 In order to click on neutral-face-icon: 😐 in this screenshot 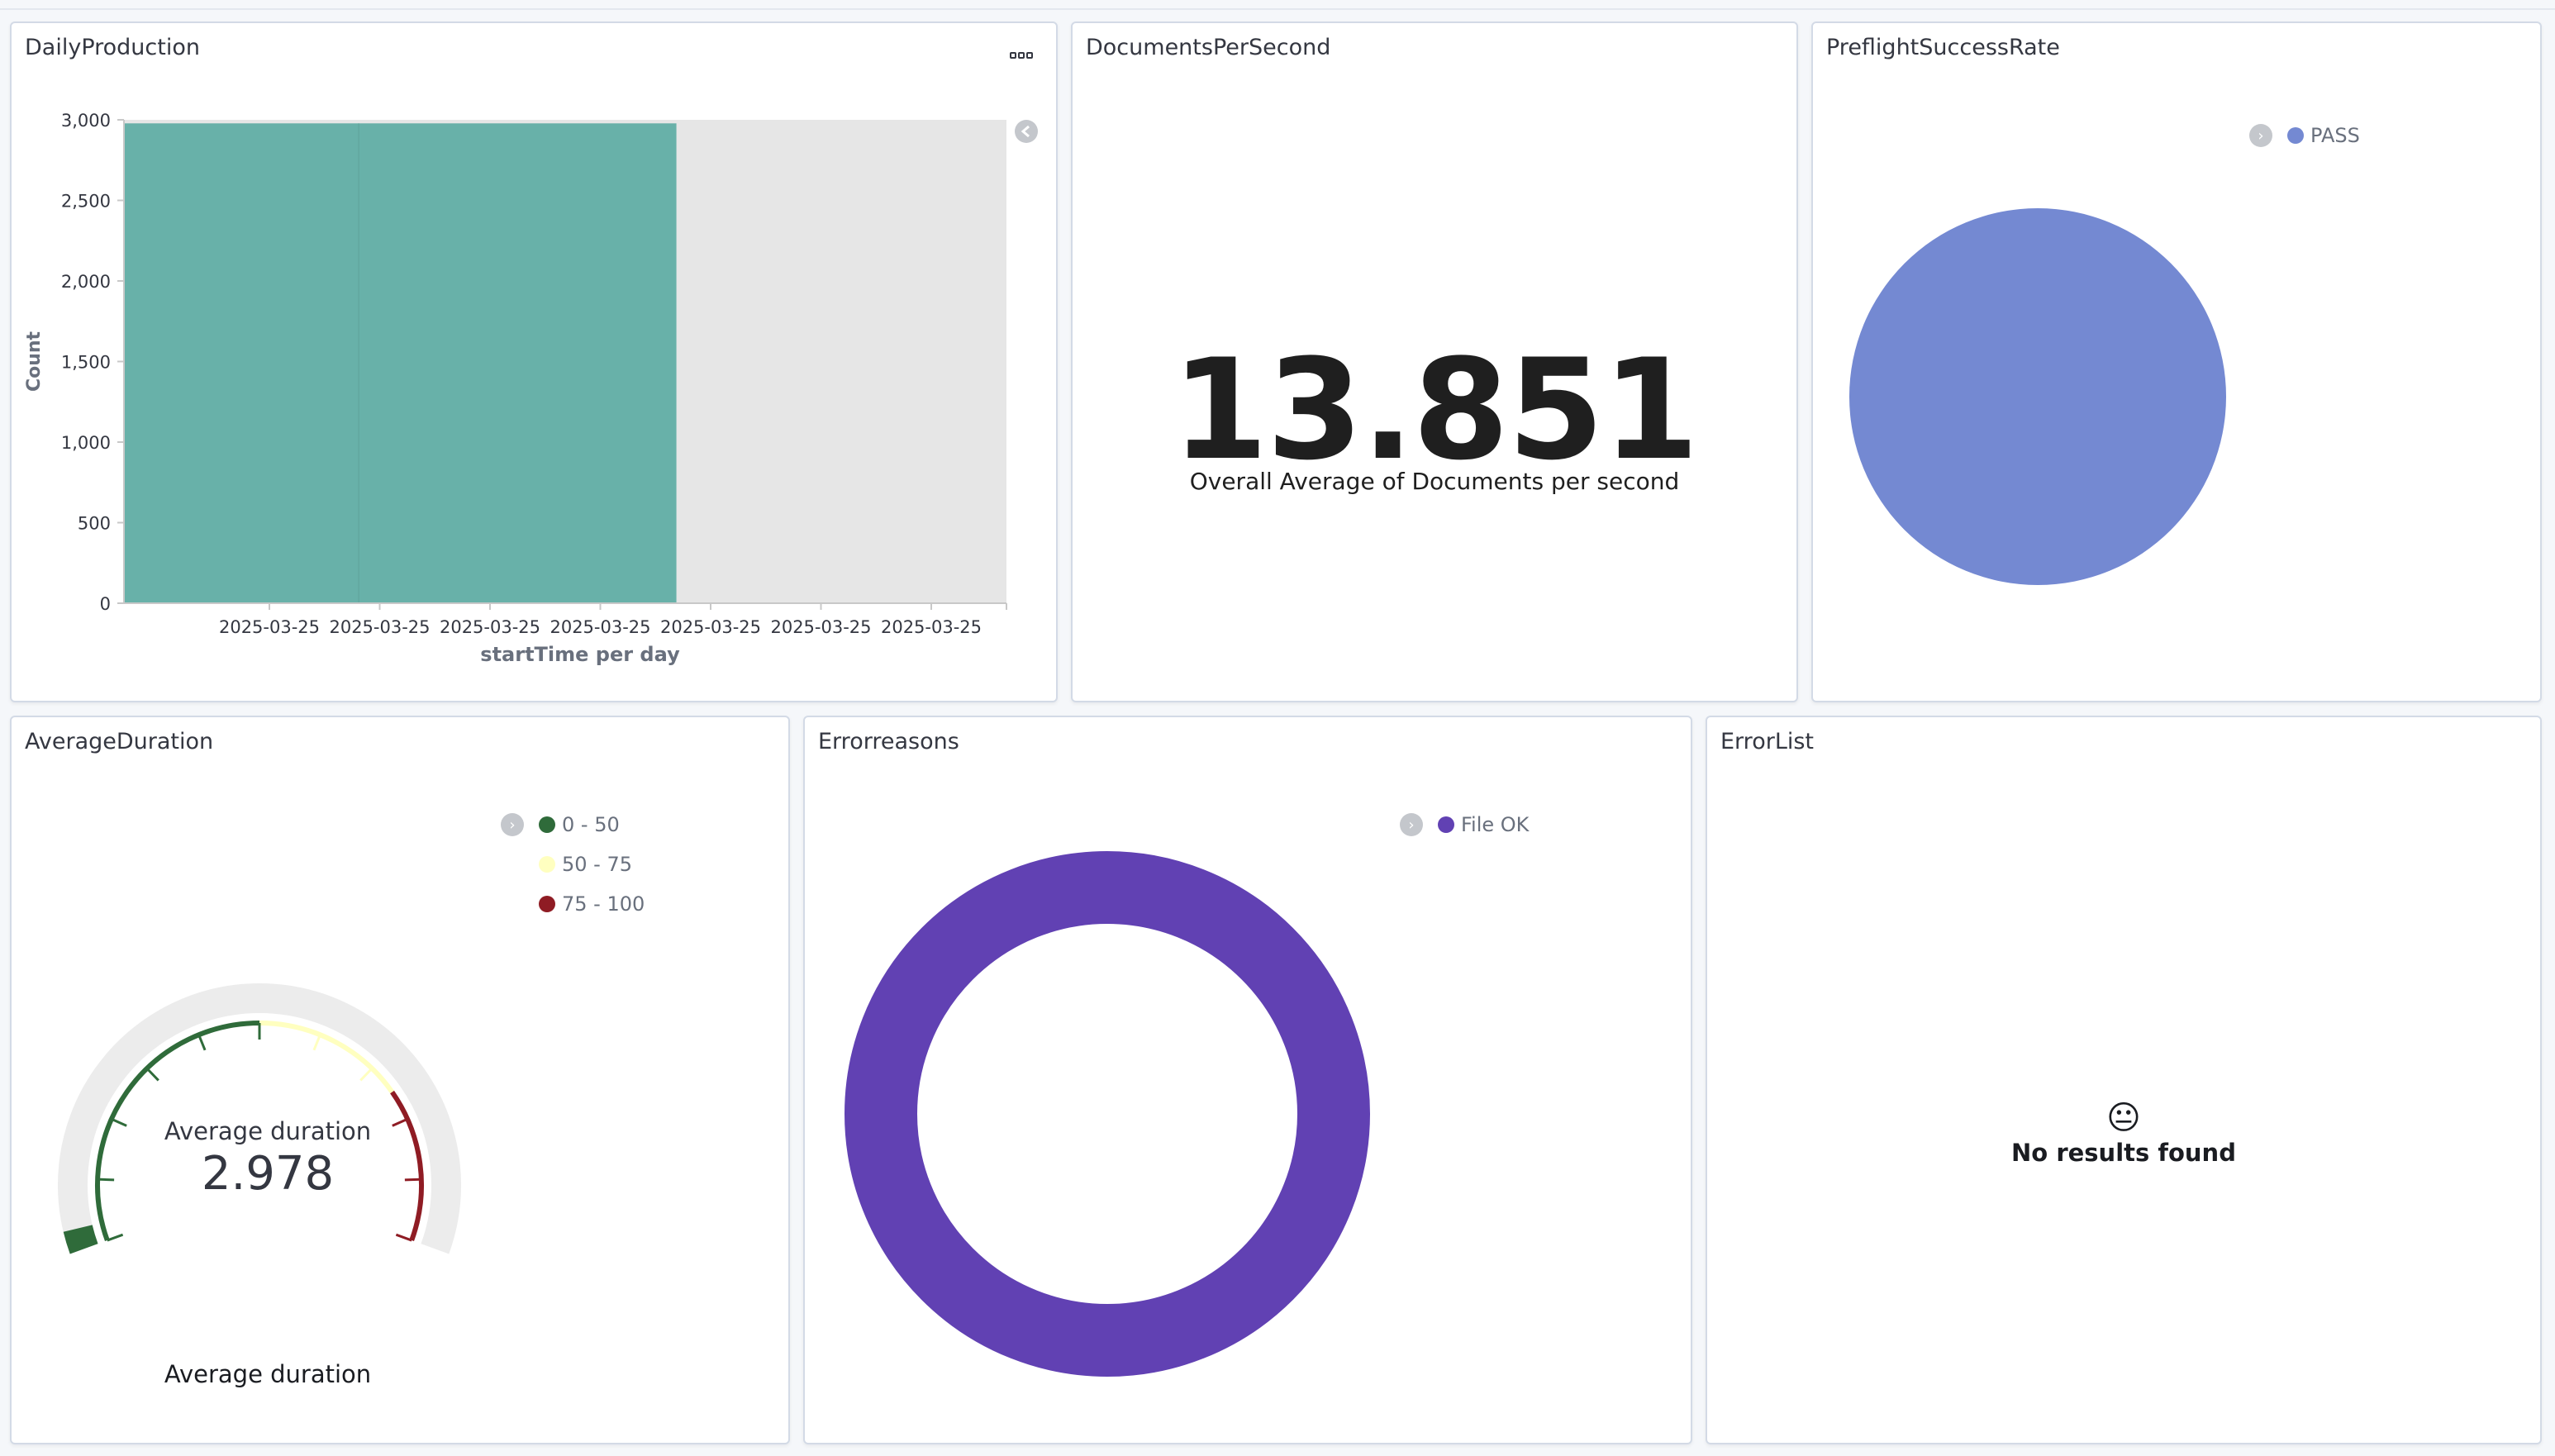, I will do `click(2123, 1118)`.